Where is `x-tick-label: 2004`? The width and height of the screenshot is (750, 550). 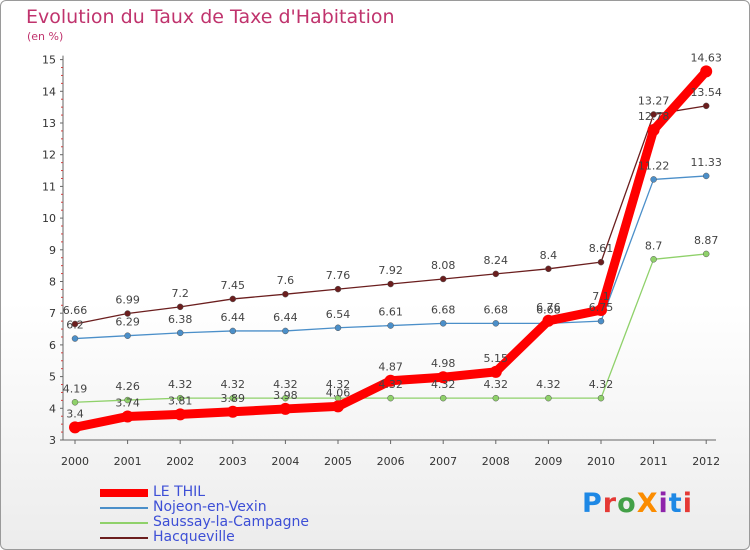
x-tick-label: 2004 is located at coordinates (285, 461).